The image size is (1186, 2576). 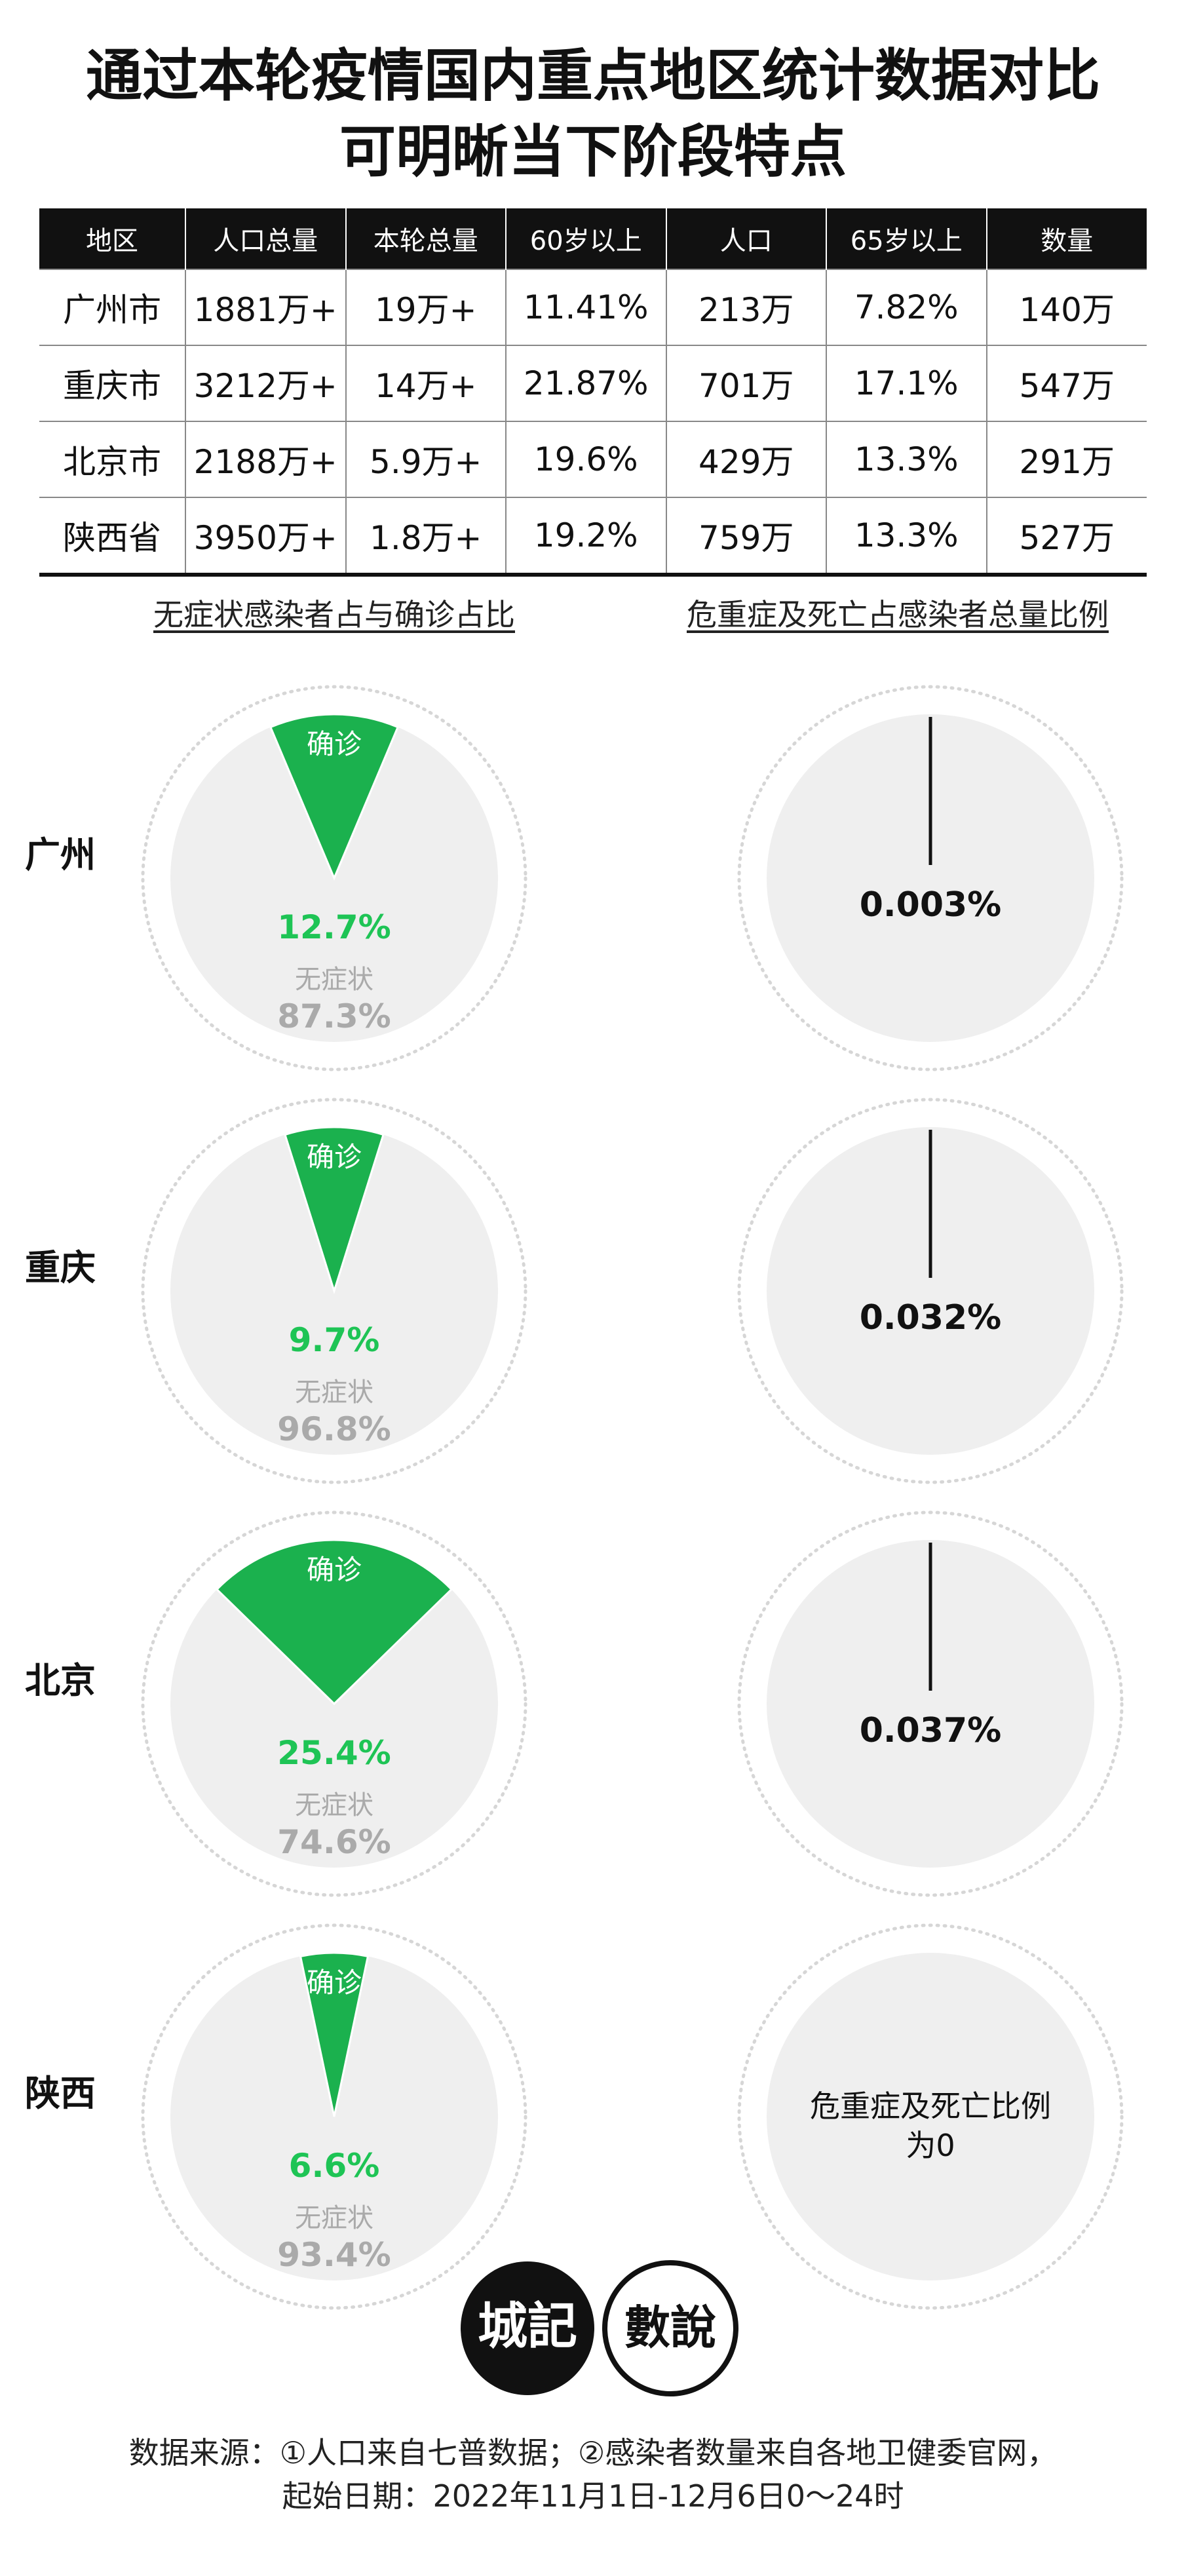 I want to click on table-cell: 5.9万+, so click(x=425, y=459).